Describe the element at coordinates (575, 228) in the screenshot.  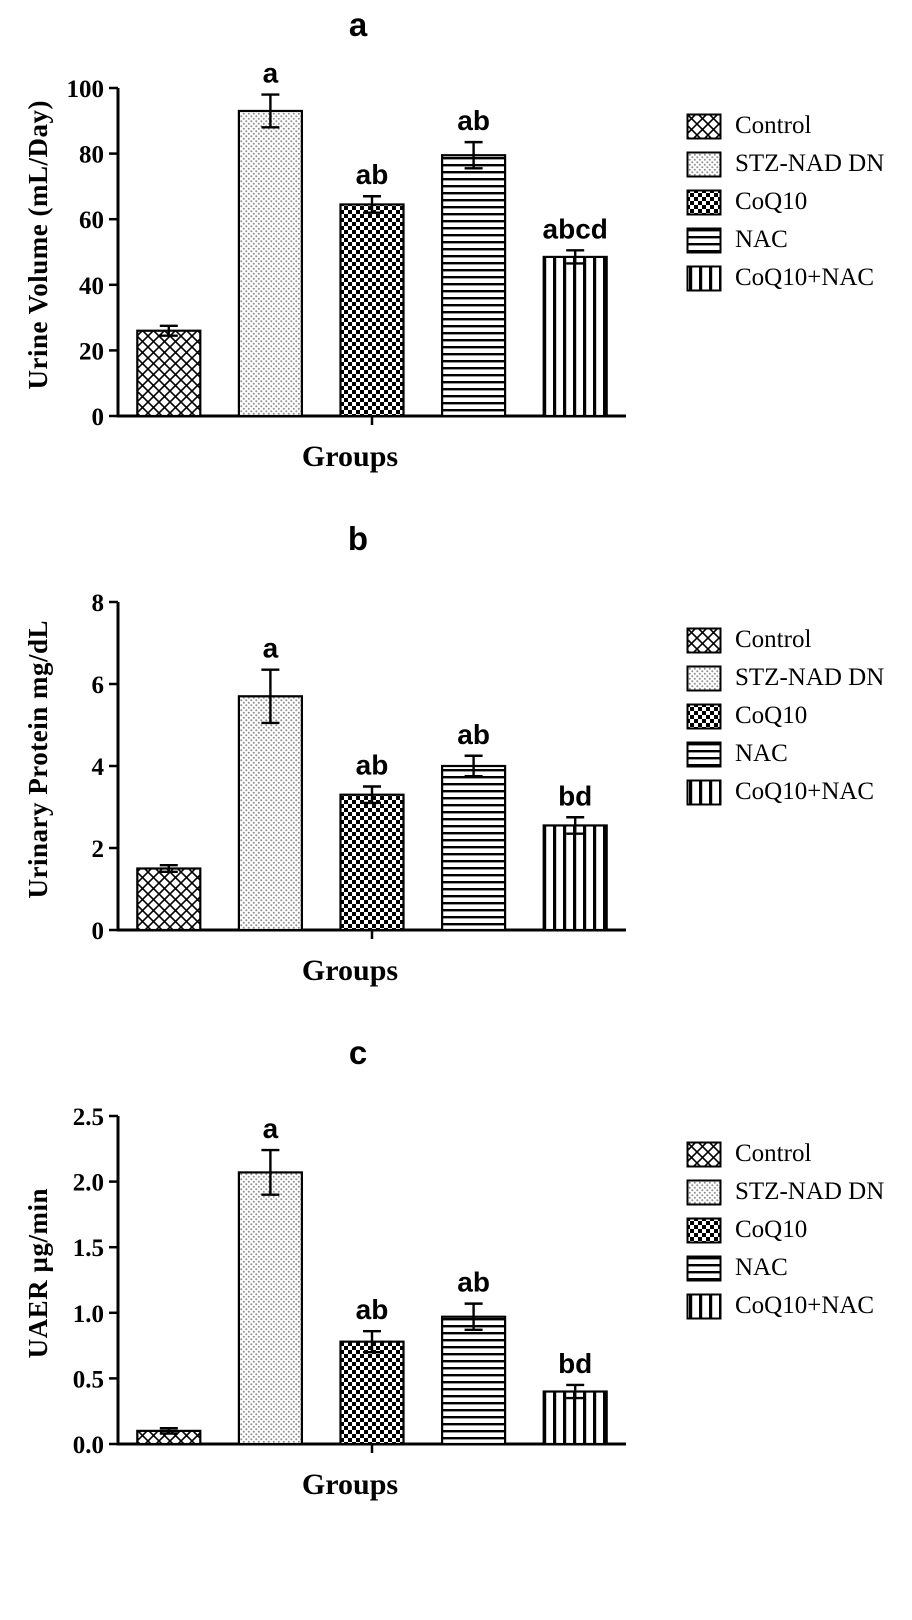
I see `significance-label: abcd` at that location.